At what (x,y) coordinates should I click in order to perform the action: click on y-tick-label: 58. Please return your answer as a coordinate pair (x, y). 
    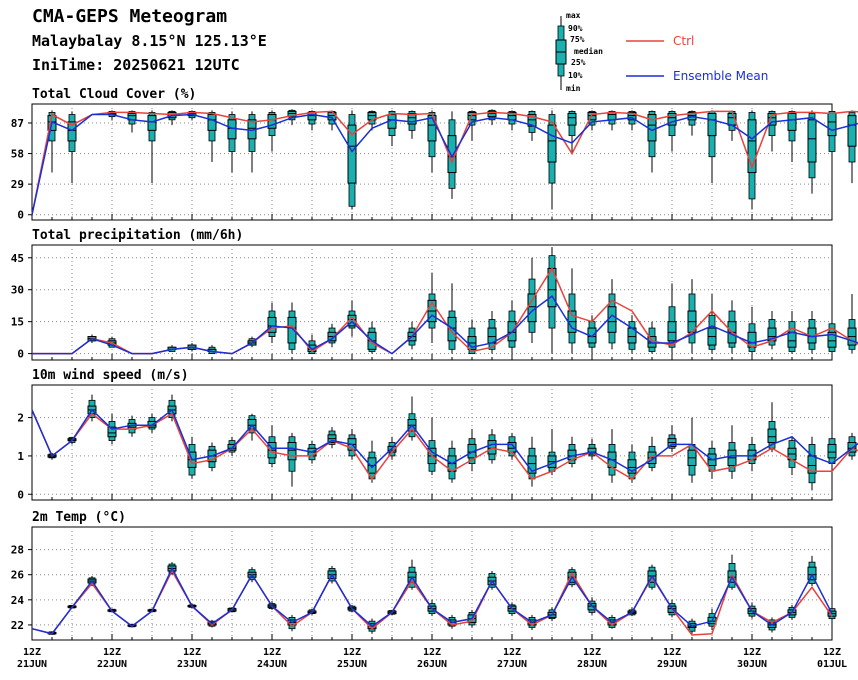
    Looking at the image, I should click on (17, 154).